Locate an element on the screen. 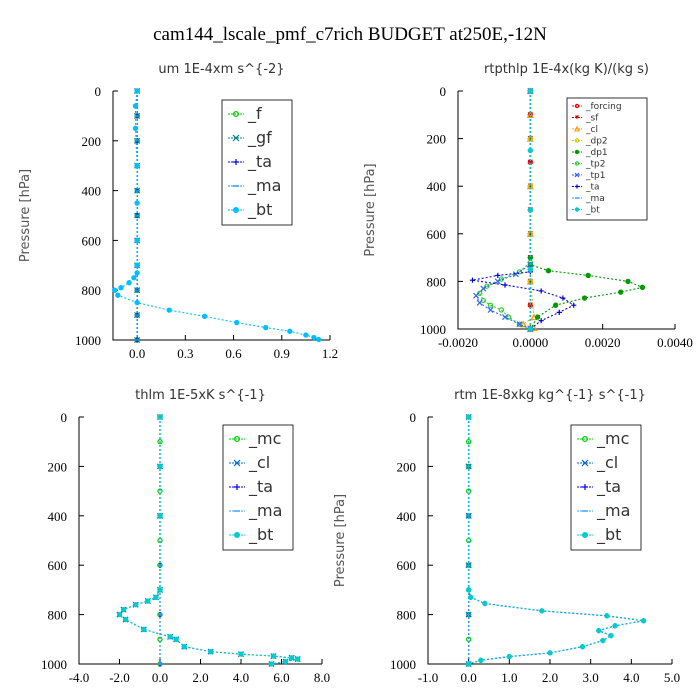 The image size is (700, 700). legend: _f _gf _ta _ma _bt is located at coordinates (257, 162).